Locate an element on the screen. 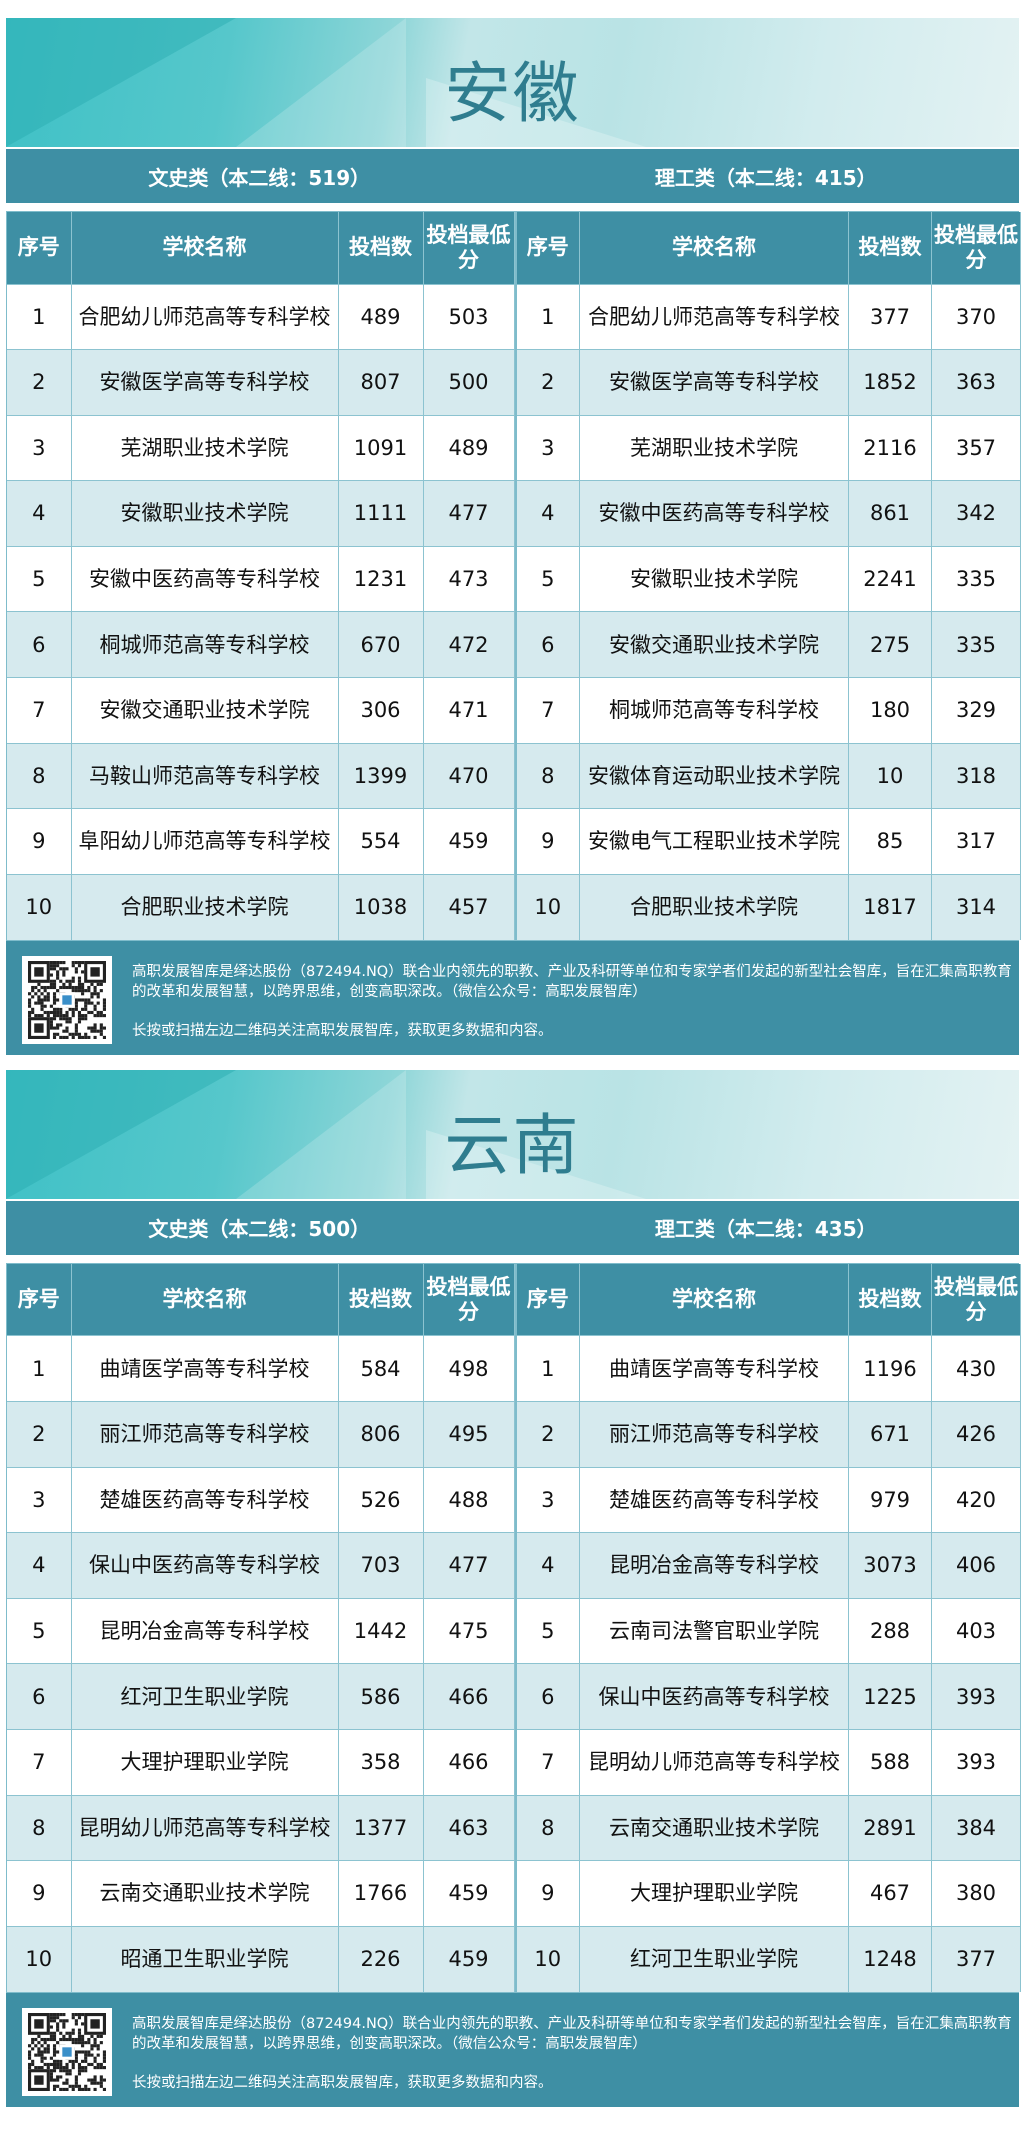  admitted-count-cell: 671 is located at coordinates (890, 1435).